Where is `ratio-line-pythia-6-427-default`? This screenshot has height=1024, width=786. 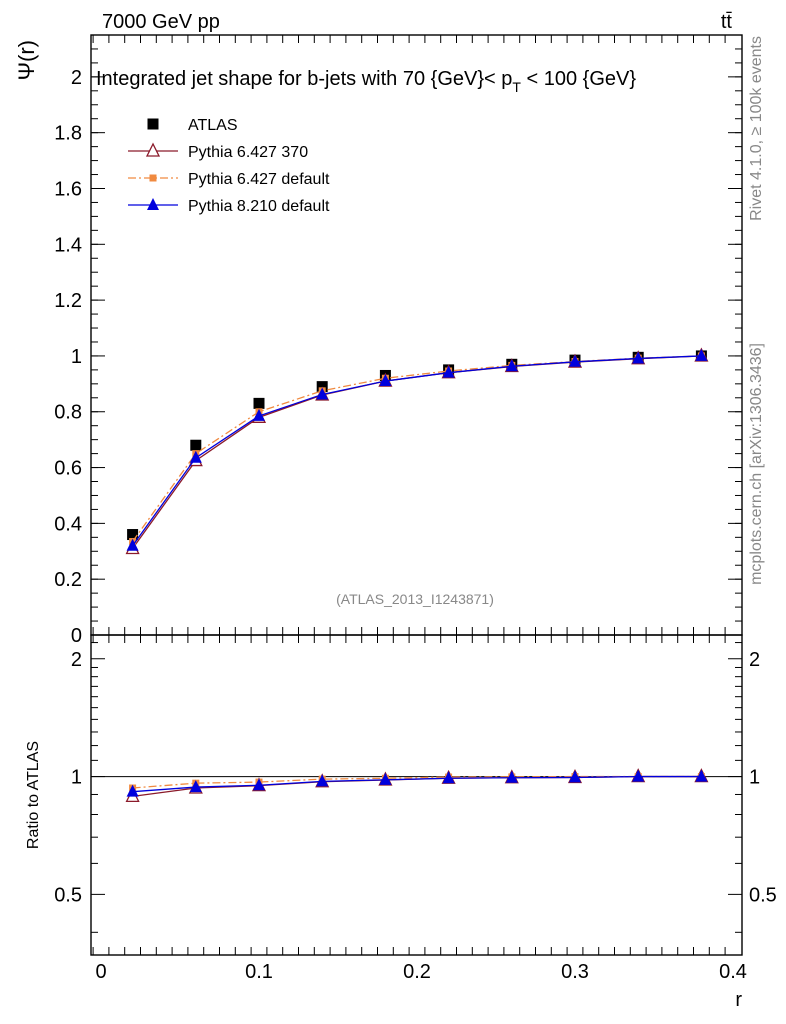 ratio-line-pythia-6-427-default is located at coordinates (417, 782).